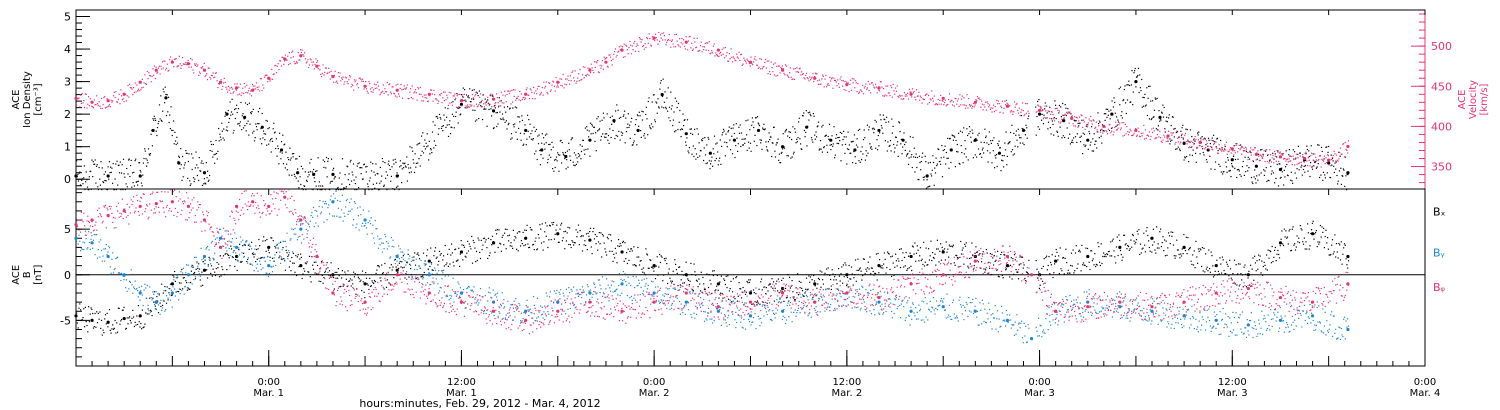 The width and height of the screenshot is (1500, 410). What do you see at coordinates (67, 147) in the screenshot?
I see `y-tick-label: 1` at bounding box center [67, 147].